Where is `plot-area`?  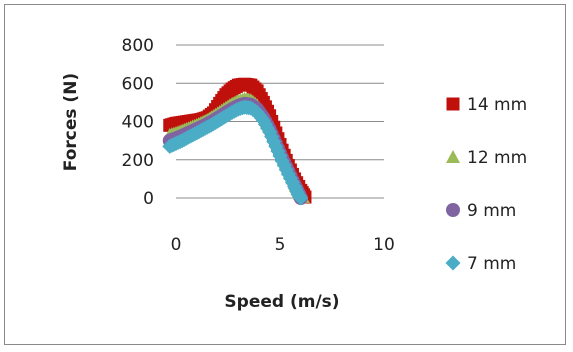 plot-area is located at coordinates (237, 141).